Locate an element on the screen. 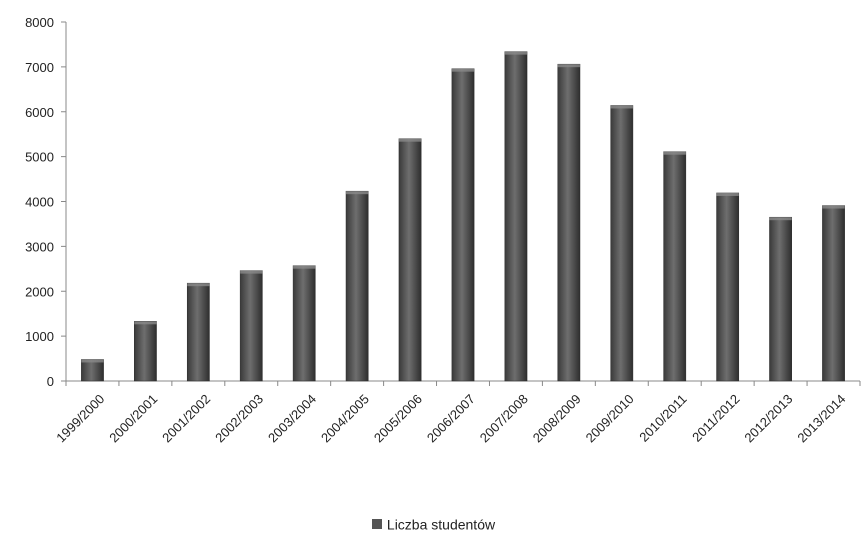 This screenshot has height=535, width=867. x-tick-label: 2009/2010 is located at coordinates (610, 418).